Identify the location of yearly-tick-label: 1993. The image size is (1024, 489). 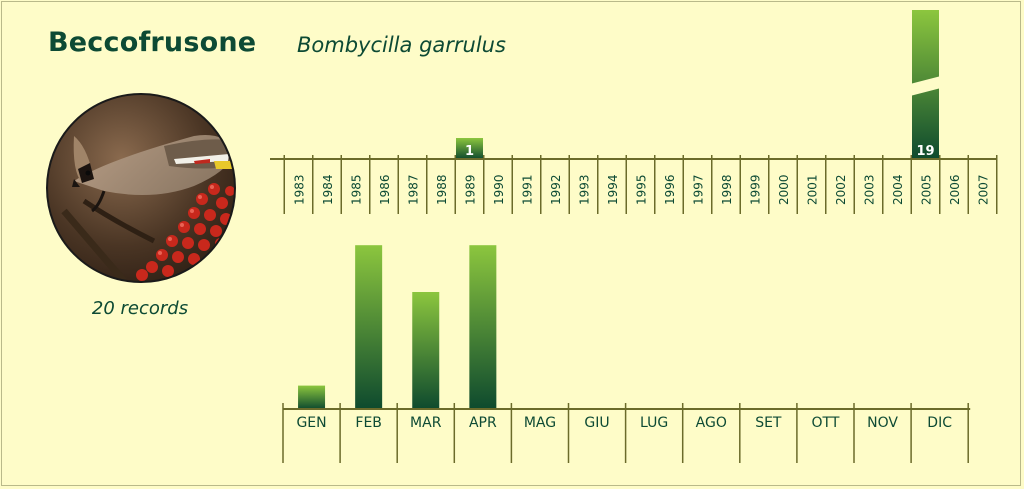
(585, 189).